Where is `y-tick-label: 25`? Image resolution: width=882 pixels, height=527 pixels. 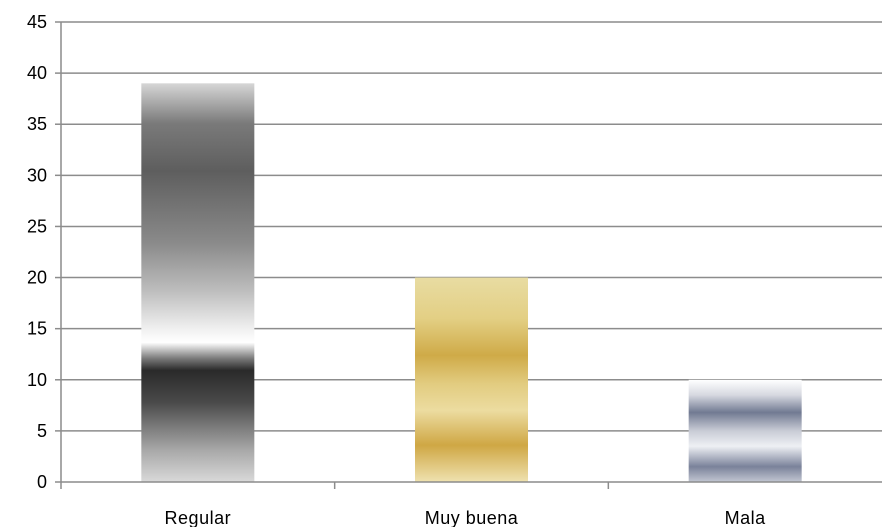 y-tick-label: 25 is located at coordinates (37, 226).